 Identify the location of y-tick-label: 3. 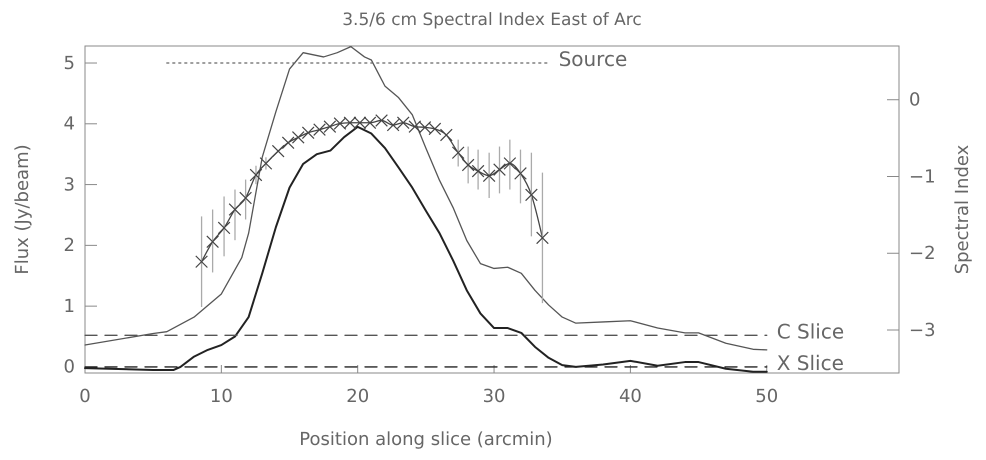
(69, 185).